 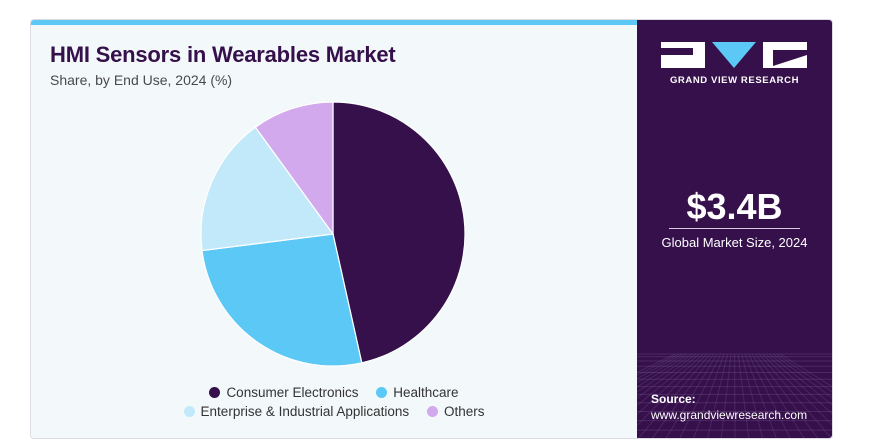 I want to click on legend-item-others: Others, so click(x=455, y=411).